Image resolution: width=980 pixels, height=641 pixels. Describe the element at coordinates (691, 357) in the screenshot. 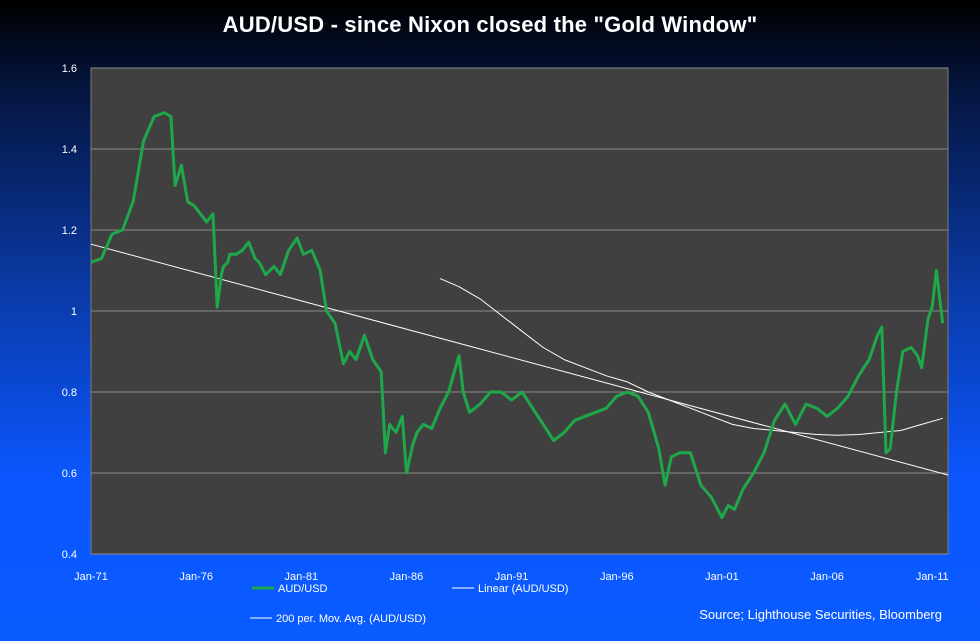

I see `series-line-moving-average` at that location.